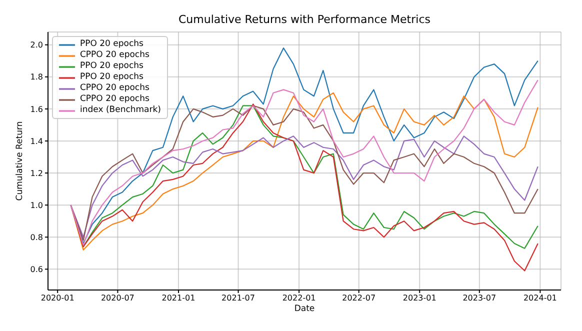 The width and height of the screenshot is (582, 331). I want to click on y-tick-label: 0.8, so click(36, 237).